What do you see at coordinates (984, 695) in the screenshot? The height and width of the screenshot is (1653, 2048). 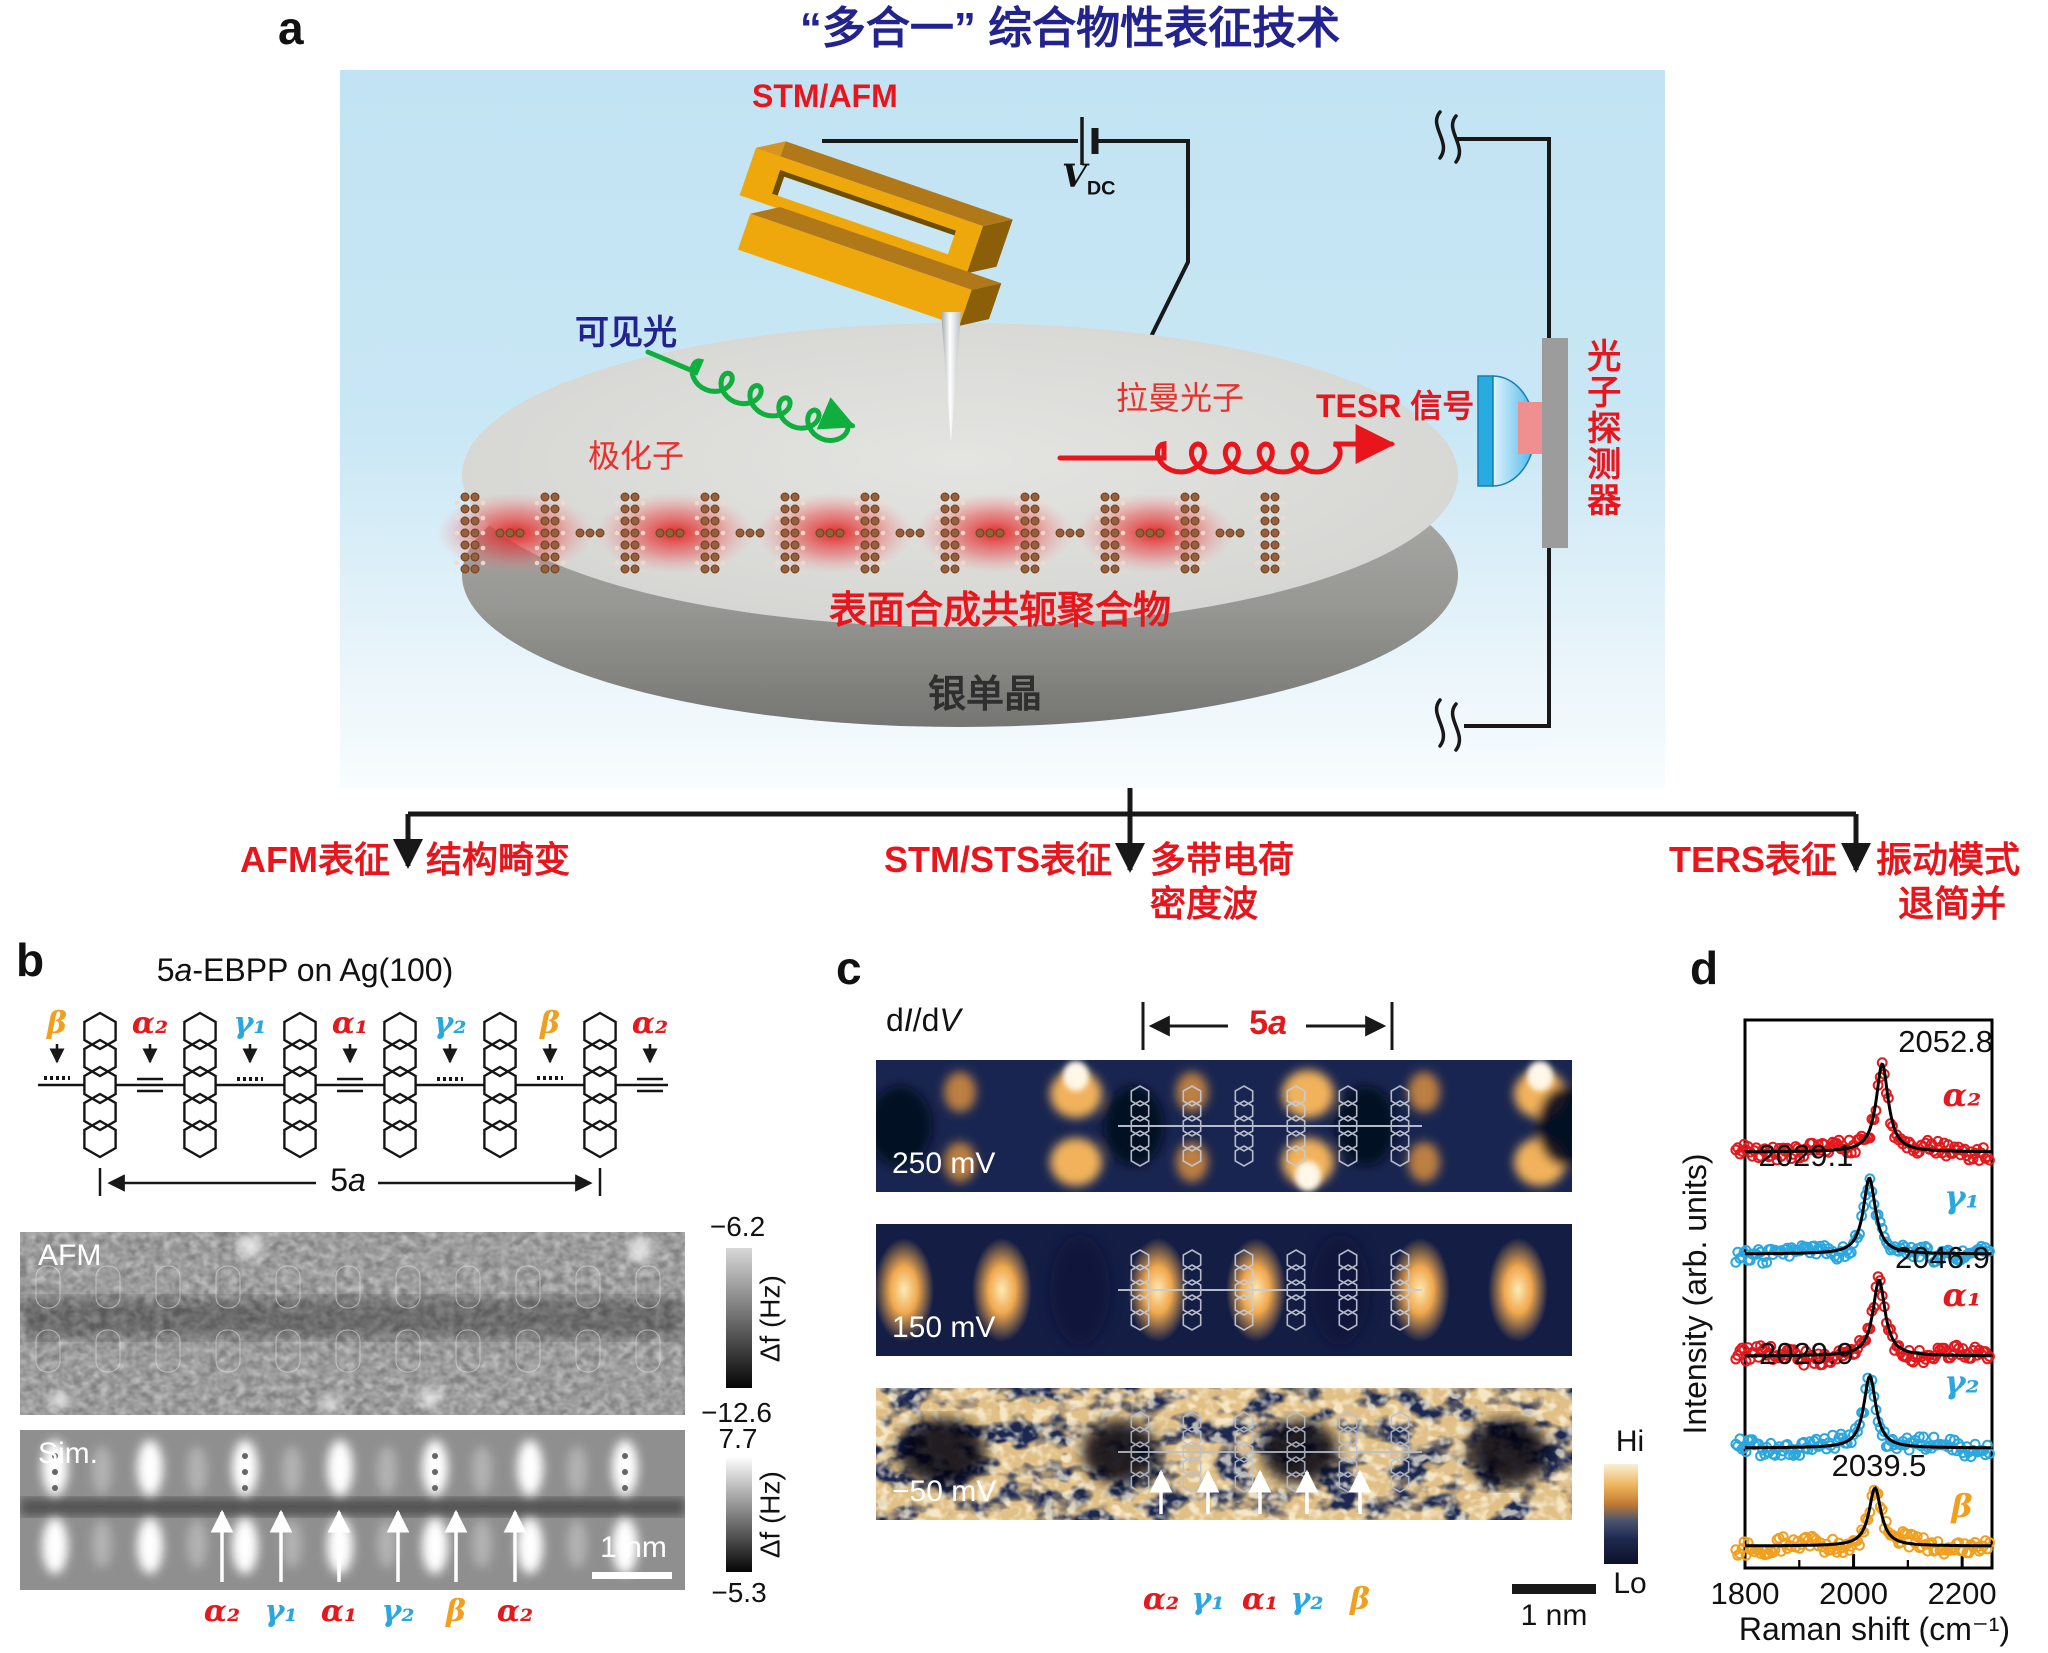 I see `silver-crystal-label: 银单晶` at bounding box center [984, 695].